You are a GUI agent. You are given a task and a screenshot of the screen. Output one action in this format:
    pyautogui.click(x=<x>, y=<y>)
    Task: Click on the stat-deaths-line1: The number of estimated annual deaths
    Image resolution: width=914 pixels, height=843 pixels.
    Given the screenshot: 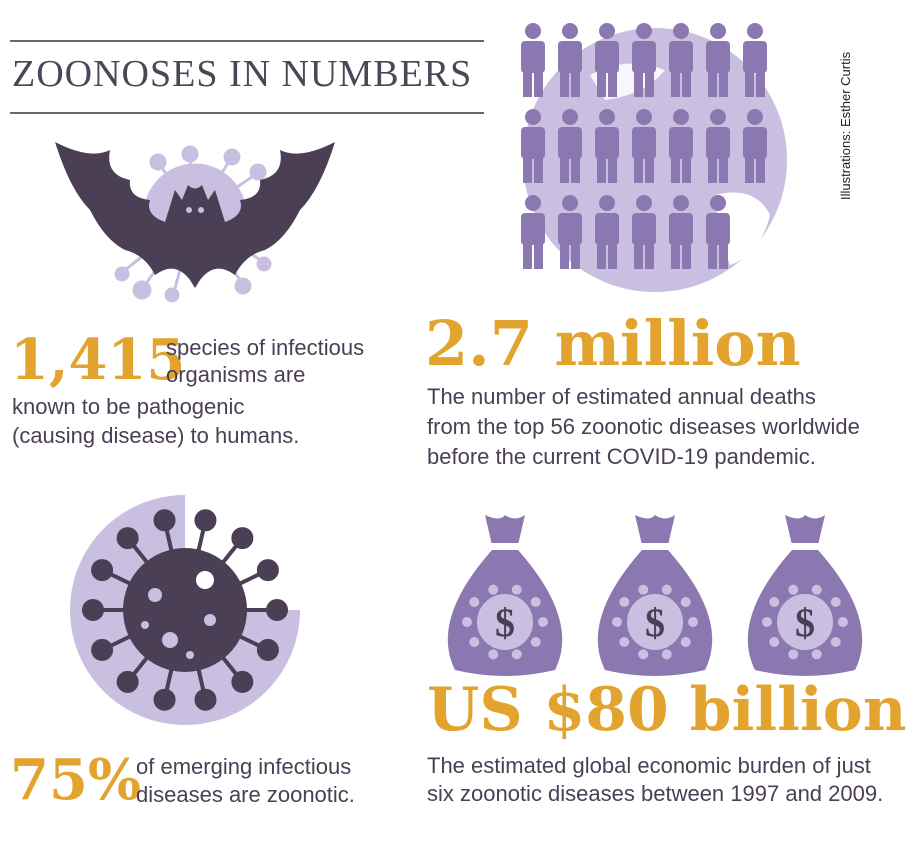 What is the action you would take?
    pyautogui.click(x=621, y=396)
    